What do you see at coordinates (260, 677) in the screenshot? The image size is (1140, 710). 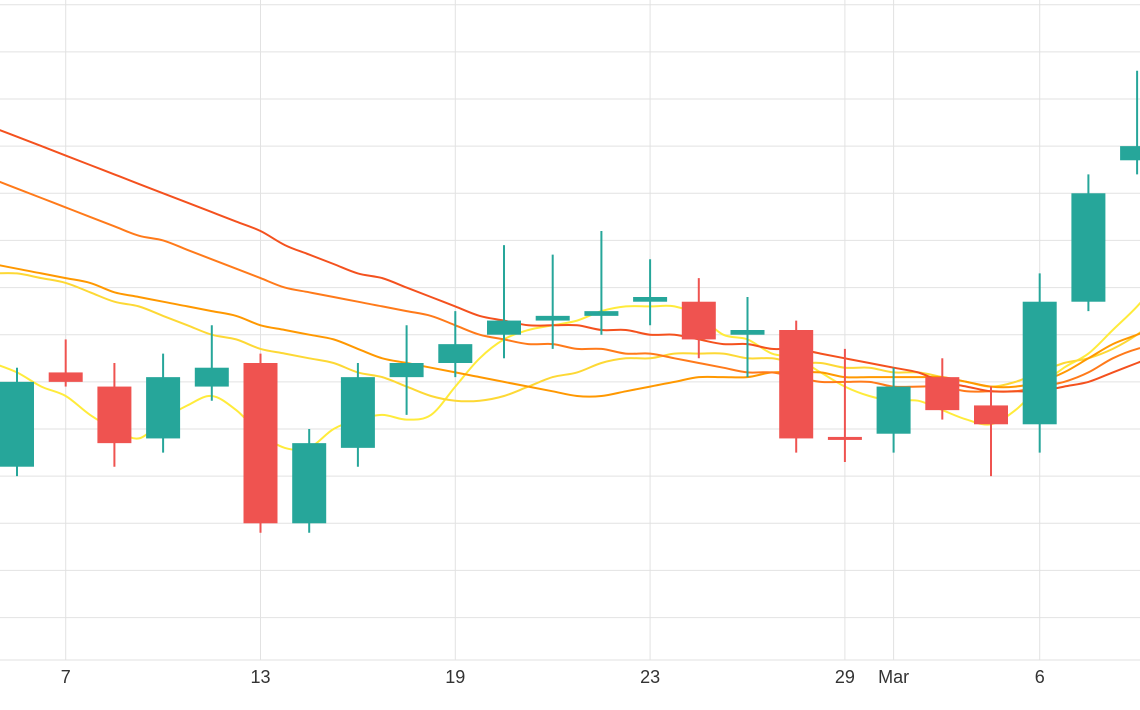 I see `x-tick-label: 13` at bounding box center [260, 677].